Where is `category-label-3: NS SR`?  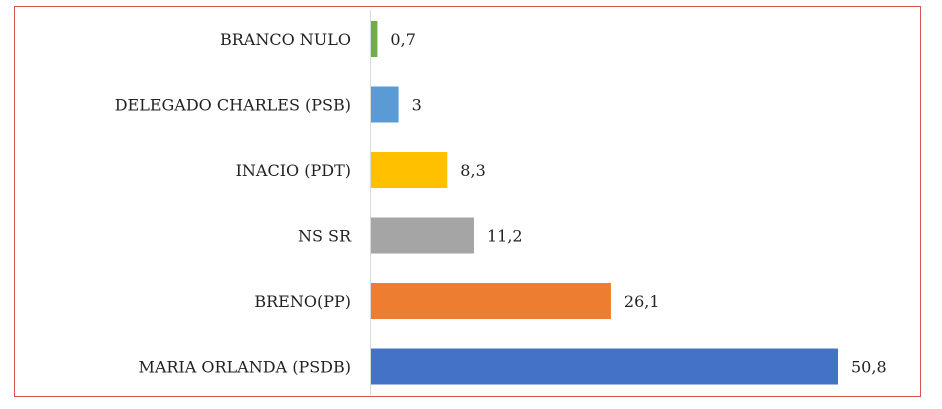 category-label-3: NS SR is located at coordinates (325, 236).